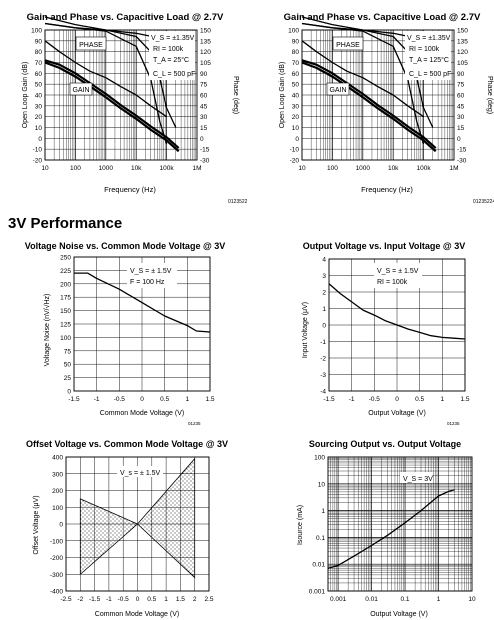 This screenshot has width=494, height=620. I want to click on y2-tick-label: 45, so click(461, 106).